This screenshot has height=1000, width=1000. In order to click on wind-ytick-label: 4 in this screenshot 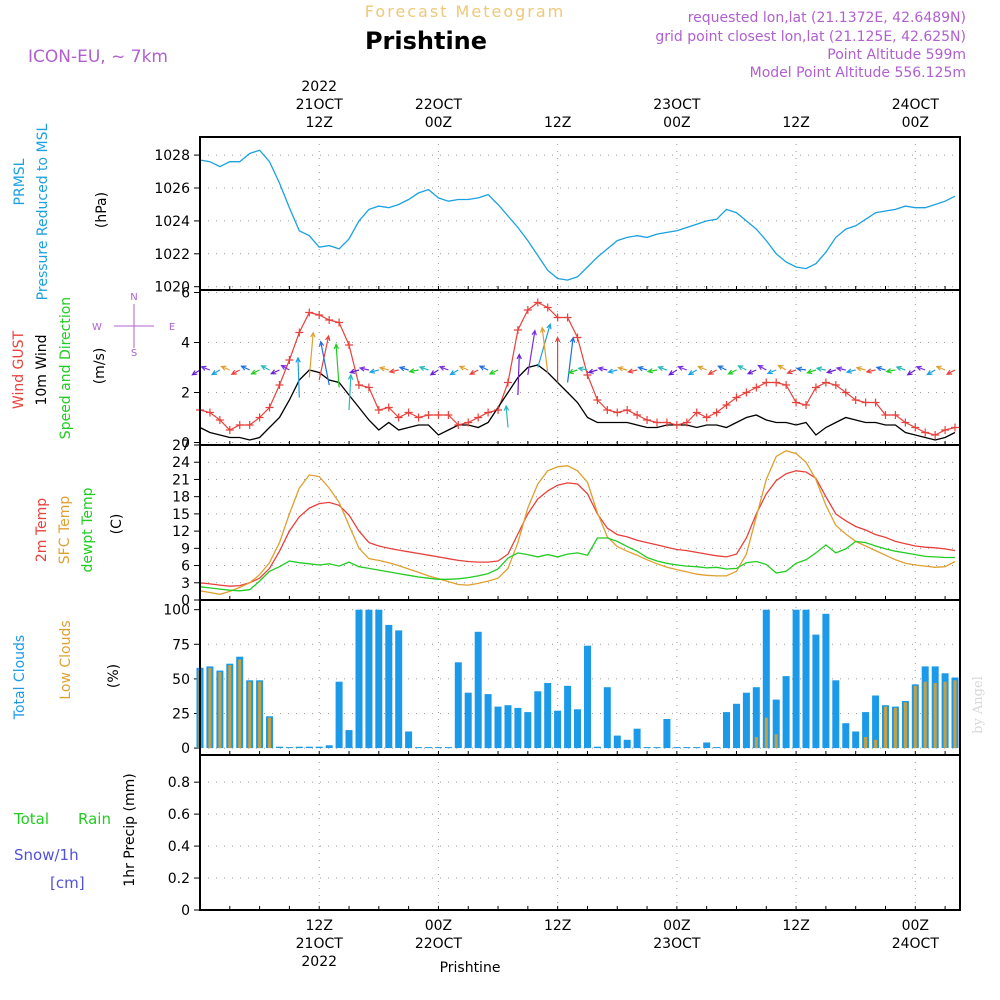, I will do `click(185, 344)`.